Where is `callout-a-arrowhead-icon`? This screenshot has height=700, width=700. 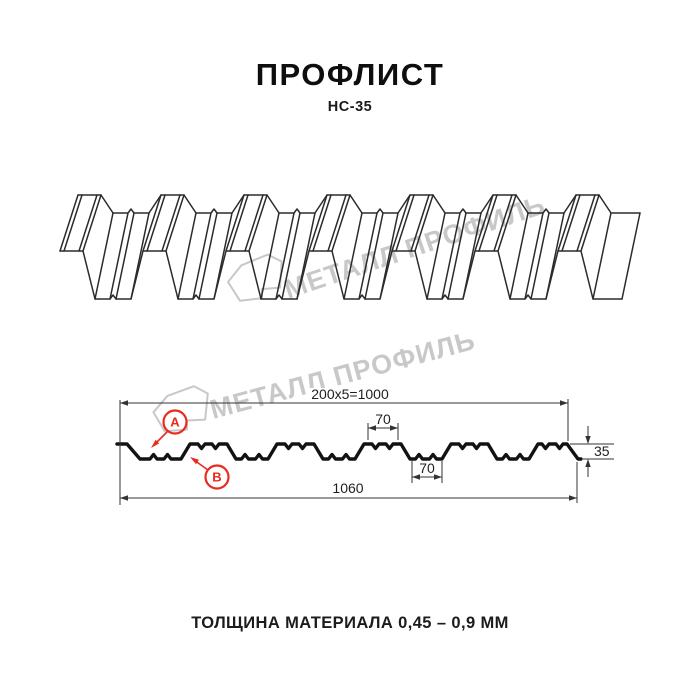
callout-a-arrowhead-icon is located at coordinates (155, 443).